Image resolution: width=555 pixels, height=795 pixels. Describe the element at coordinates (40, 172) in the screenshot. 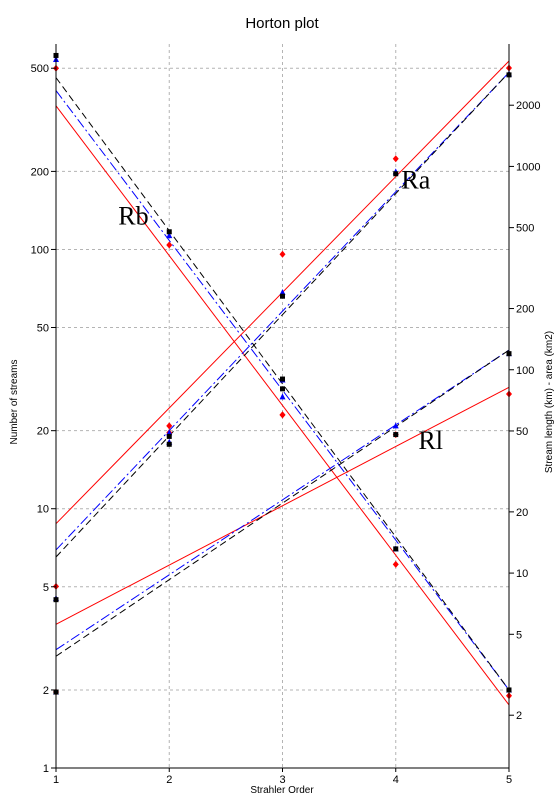

I see `y-tick-label: 200` at that location.